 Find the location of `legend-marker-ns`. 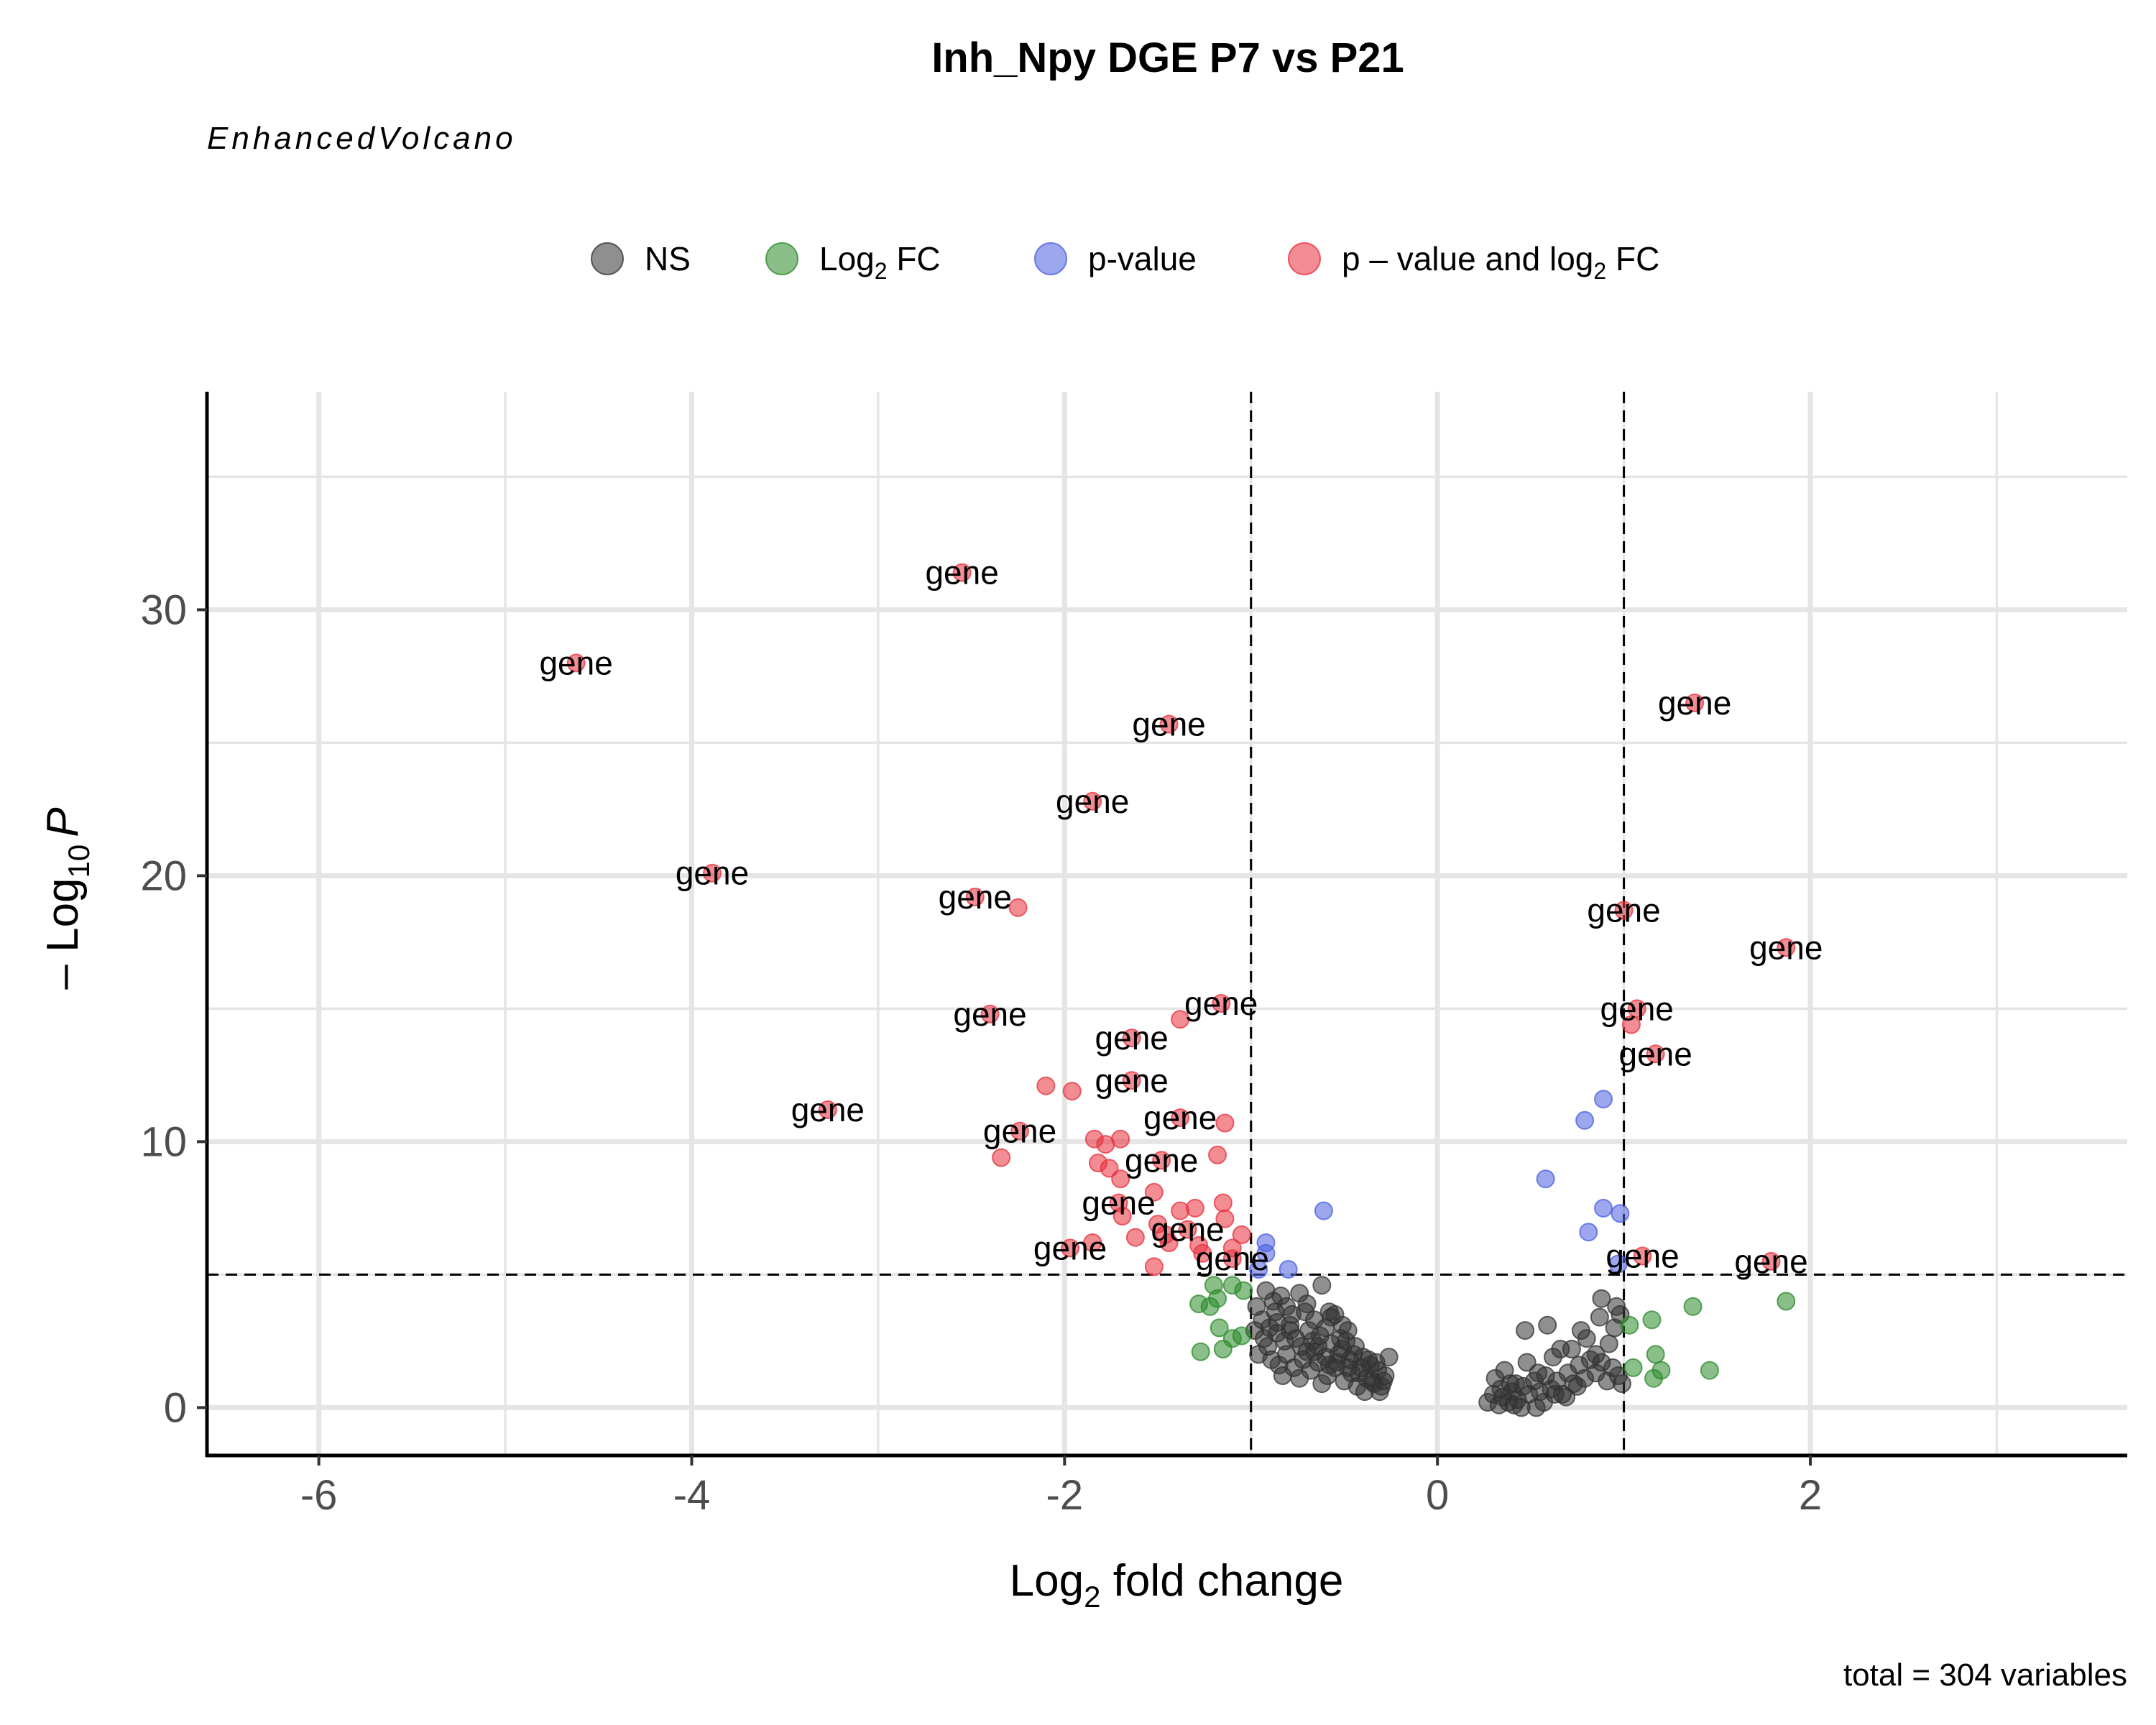

legend-marker-ns is located at coordinates (607, 258).